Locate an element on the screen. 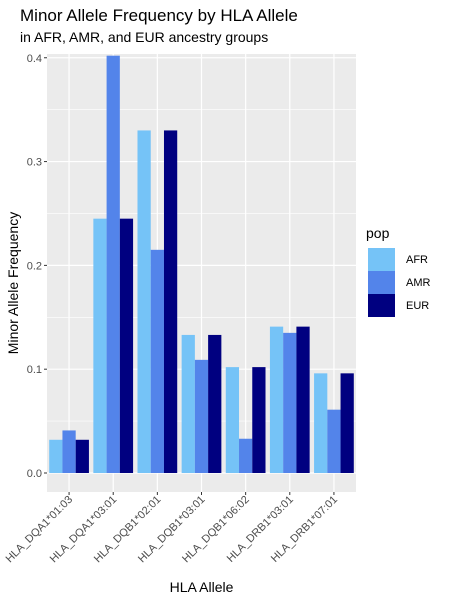  chart-subtitle: in AFR, AMR, and EUR ancestry groups is located at coordinates (144, 37).